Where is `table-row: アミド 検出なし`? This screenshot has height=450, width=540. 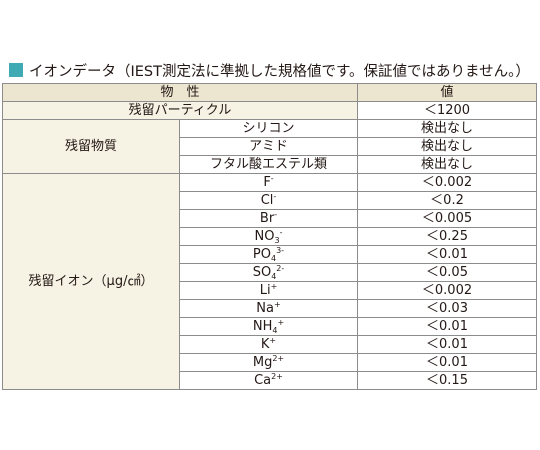
table-row: アミド 検出なし is located at coordinates (270, 146).